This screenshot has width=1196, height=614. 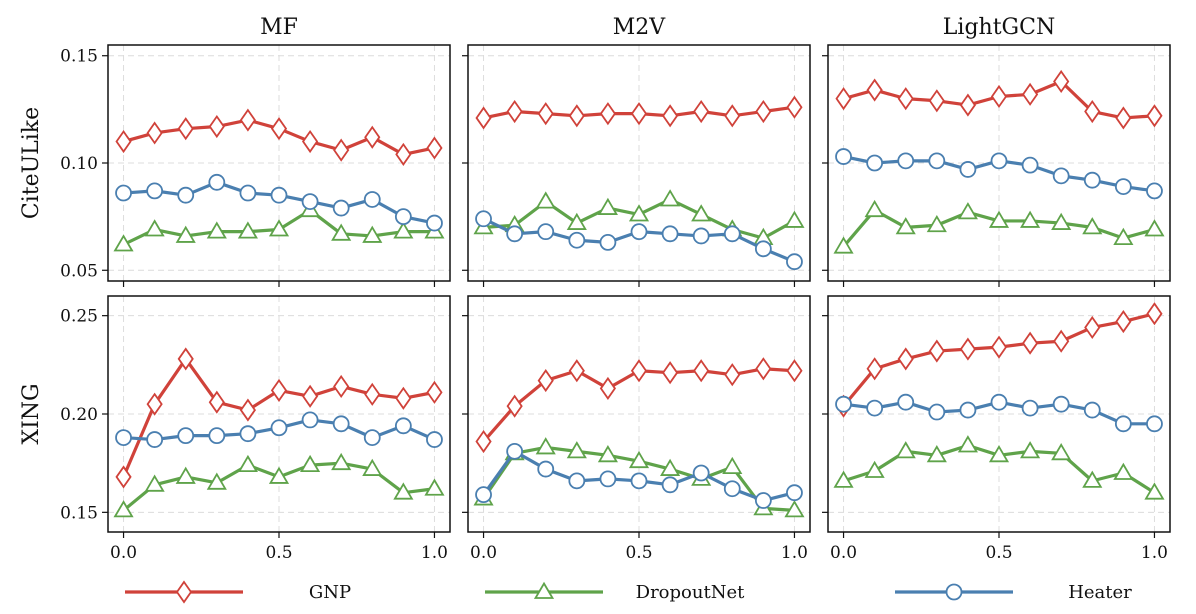 I want to click on y-tick-label: 0.25, so click(x=79, y=317).